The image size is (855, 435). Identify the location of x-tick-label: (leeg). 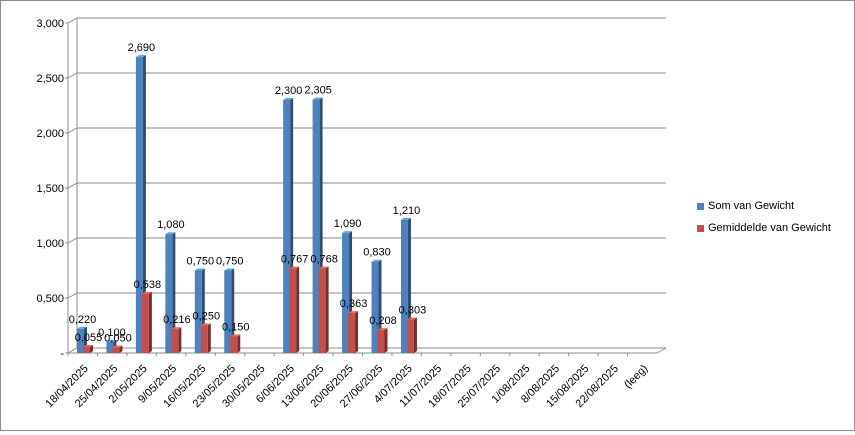
(636, 377).